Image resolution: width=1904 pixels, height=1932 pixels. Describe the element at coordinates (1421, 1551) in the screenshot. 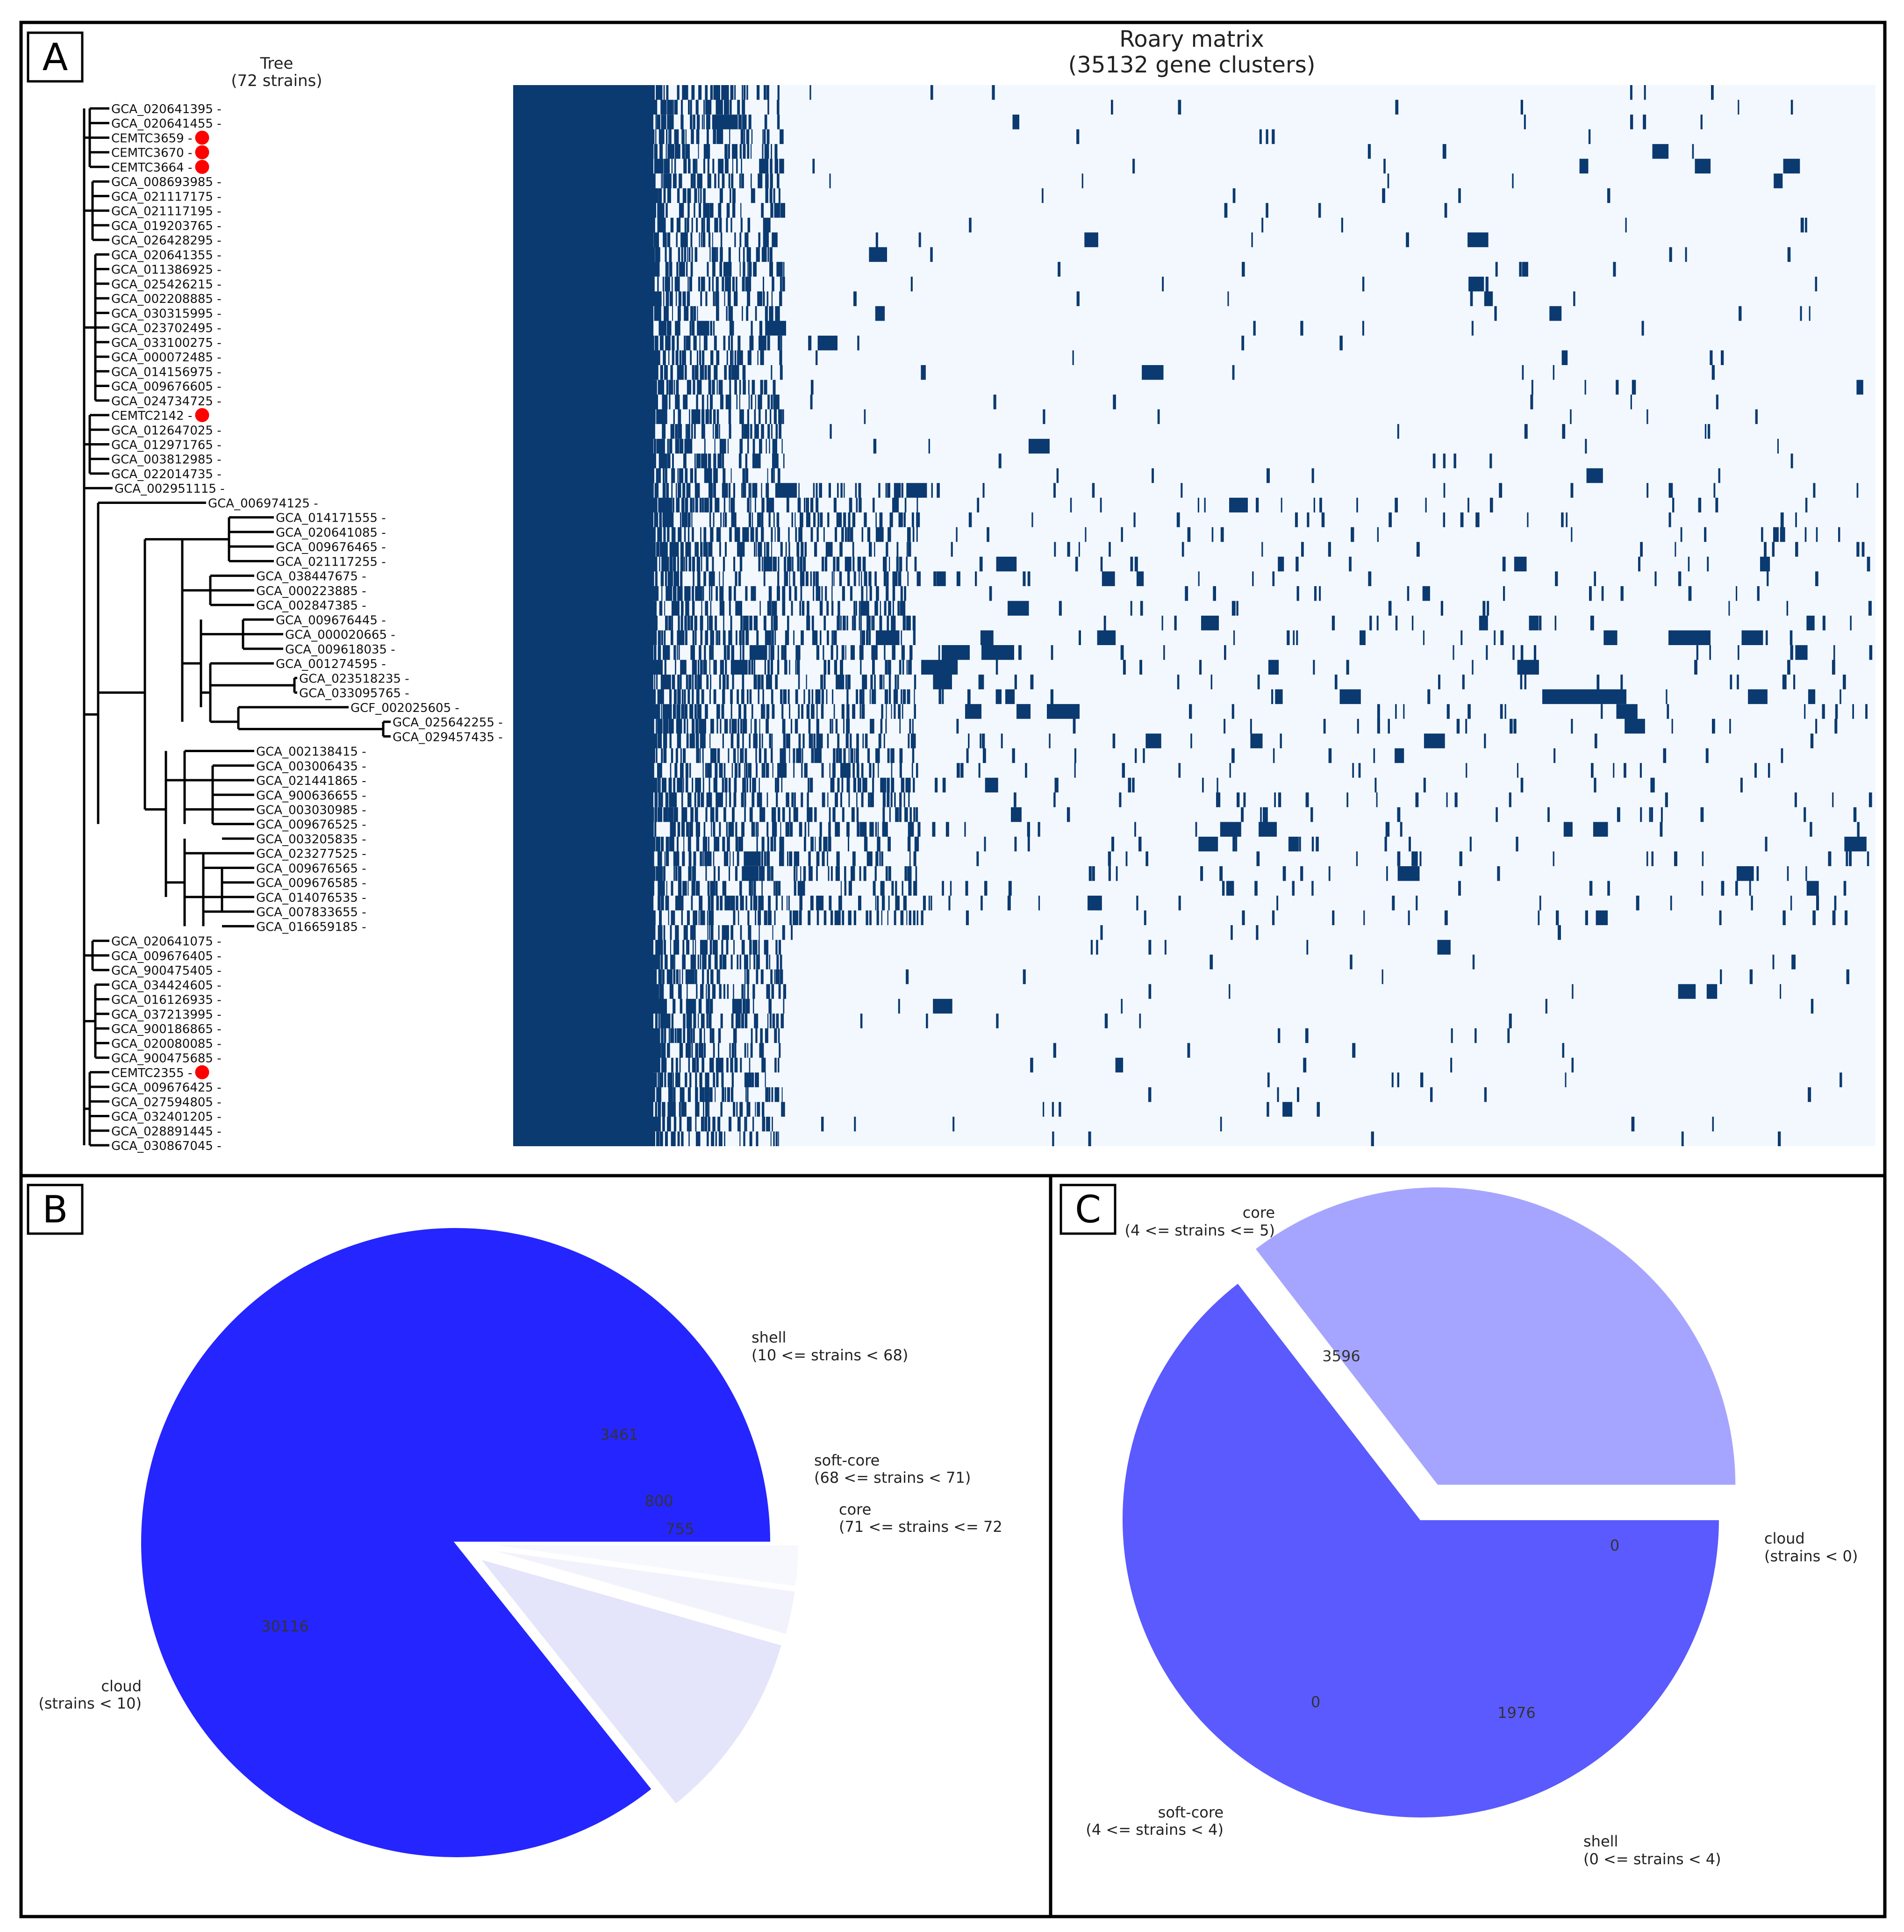

I see `pie-slice-core` at that location.